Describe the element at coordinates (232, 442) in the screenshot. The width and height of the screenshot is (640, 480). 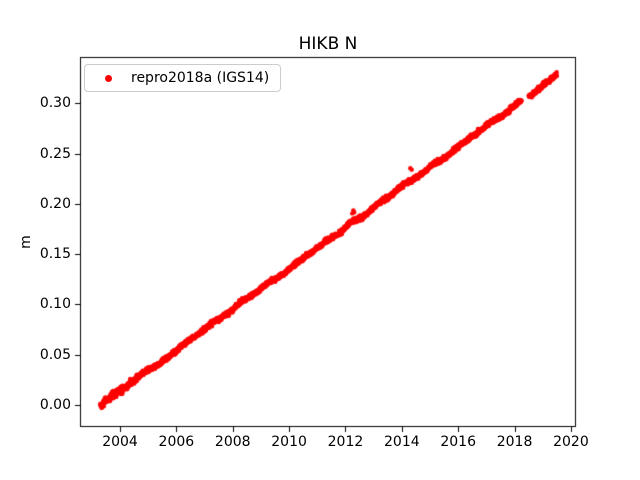
I see `x-tick-label: 2008` at that location.